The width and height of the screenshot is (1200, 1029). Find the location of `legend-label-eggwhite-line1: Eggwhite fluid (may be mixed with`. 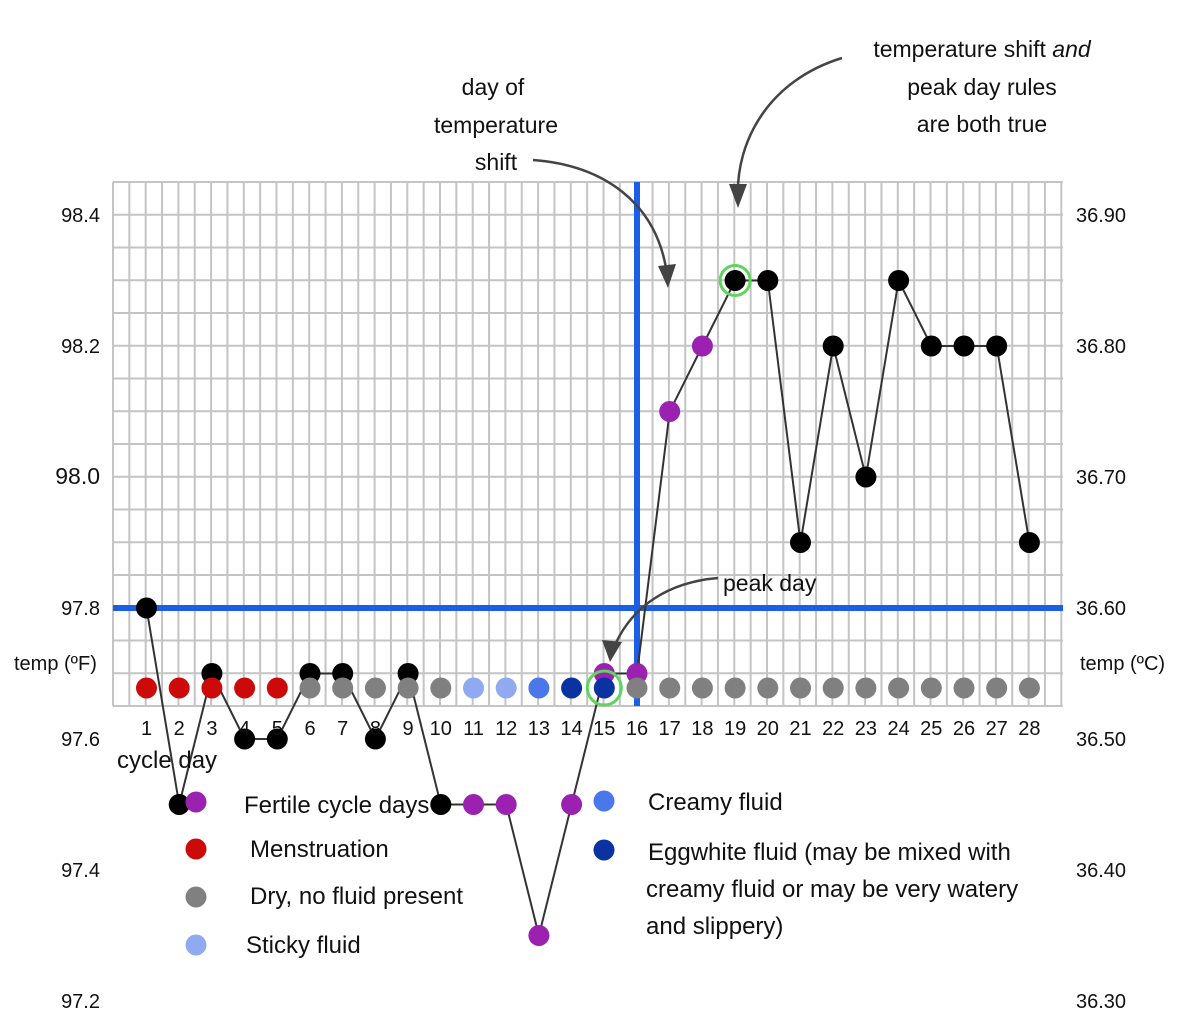

legend-label-eggwhite-line1: Eggwhite fluid (may be mixed with is located at coordinates (829, 852).